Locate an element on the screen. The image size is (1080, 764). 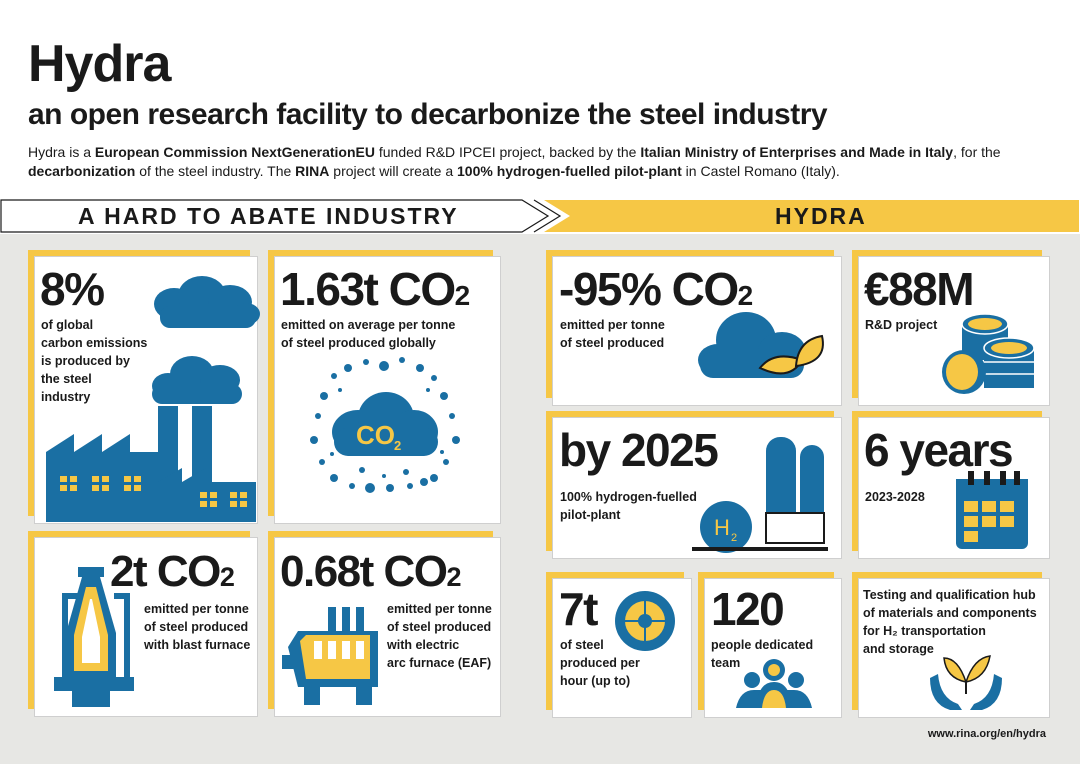
stat-value: 120 is located at coordinates (748, 609).